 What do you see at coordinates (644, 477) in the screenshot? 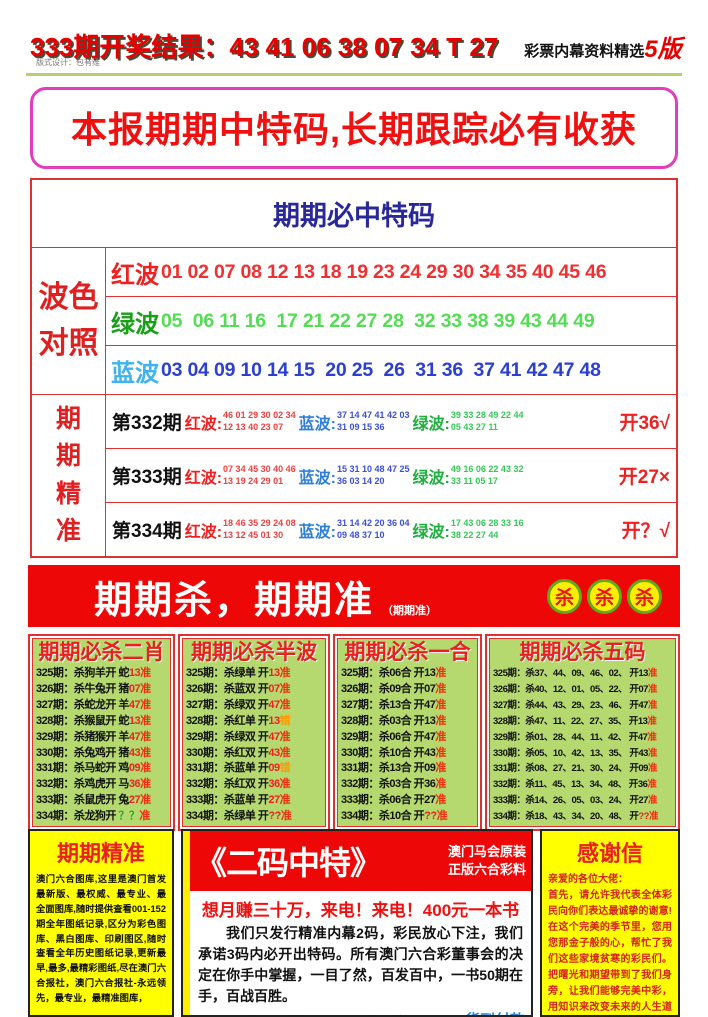
I see `issue-result: 开27×` at bounding box center [644, 477].